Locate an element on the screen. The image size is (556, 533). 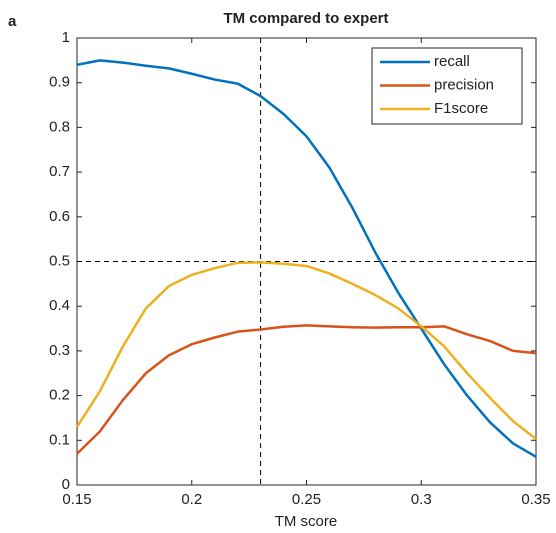
y-tick-label: 0.2 is located at coordinates (59, 395).